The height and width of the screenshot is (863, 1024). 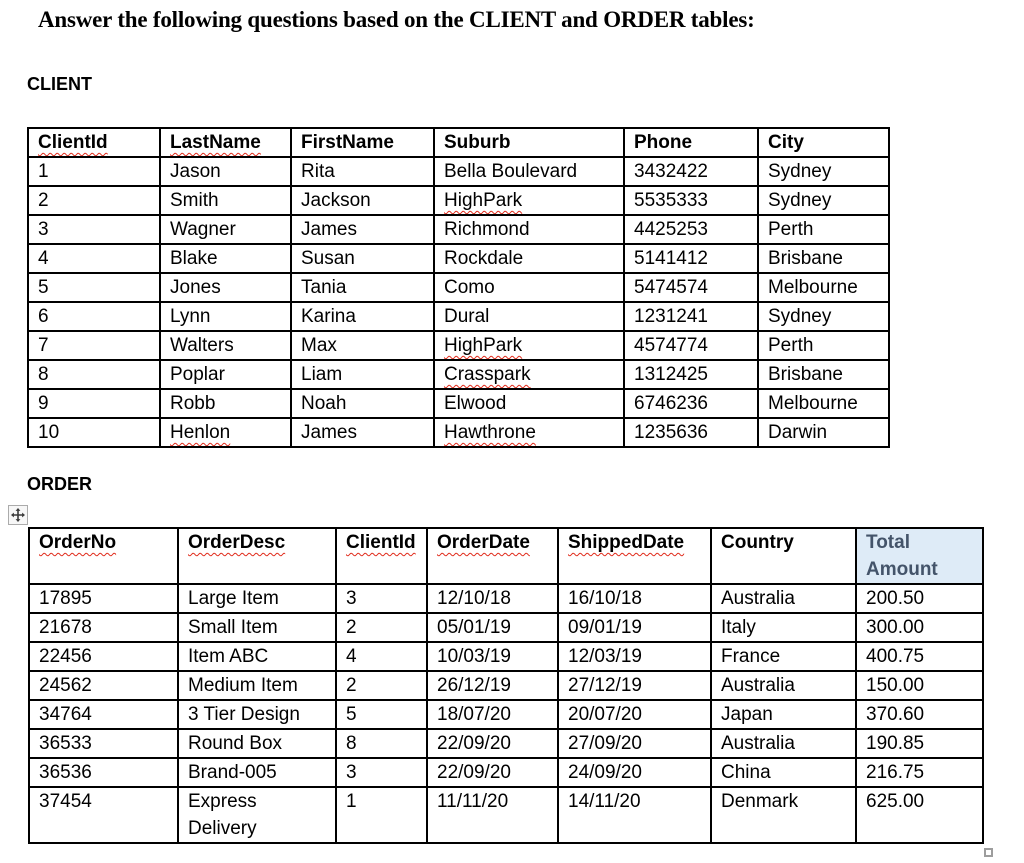 What do you see at coordinates (195, 287) in the screenshot?
I see `cell-text: Jones` at bounding box center [195, 287].